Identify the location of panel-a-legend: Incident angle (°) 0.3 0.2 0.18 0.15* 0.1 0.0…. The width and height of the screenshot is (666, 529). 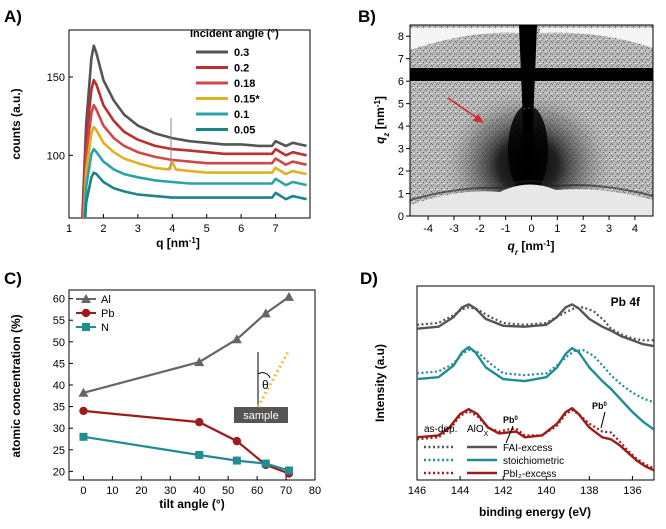
(234, 82).